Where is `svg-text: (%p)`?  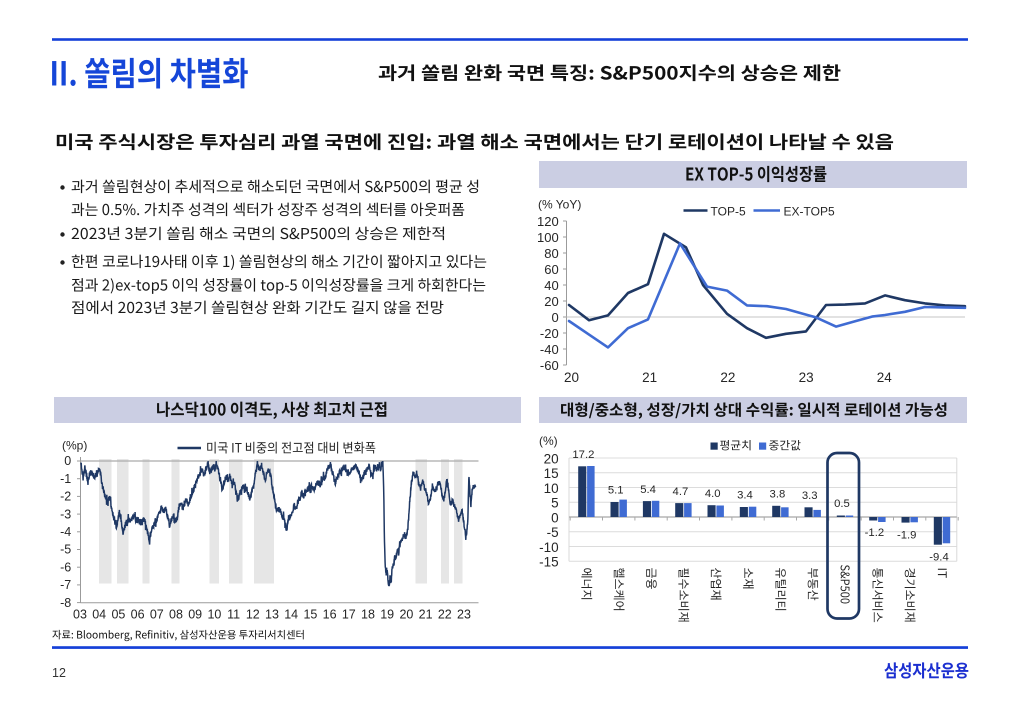
svg-text: (%p) is located at coordinates (74, 446).